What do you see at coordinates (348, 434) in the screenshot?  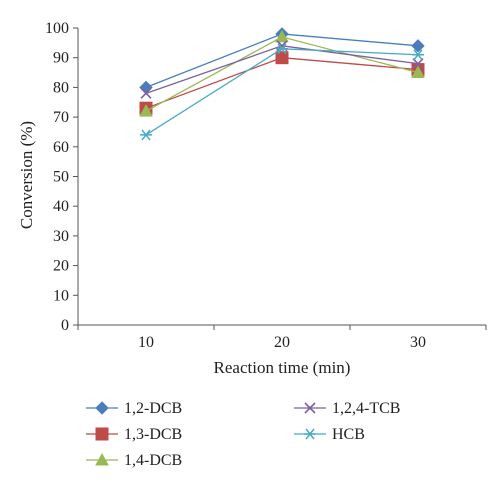 I see `legend-label: HCB` at bounding box center [348, 434].